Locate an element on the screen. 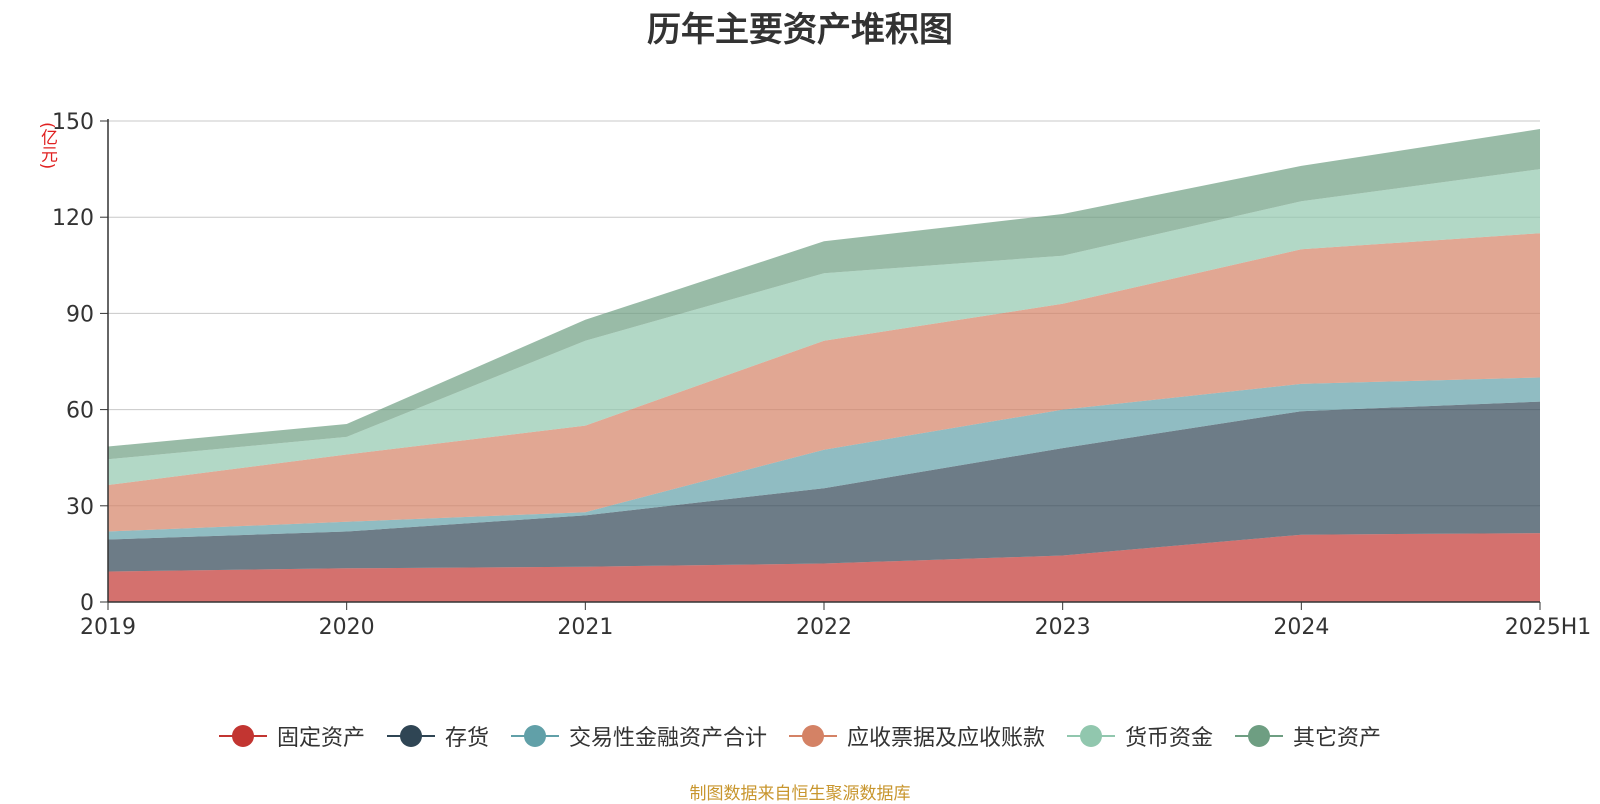 The width and height of the screenshot is (1600, 804). legend-item: 存货 is located at coordinates (437, 736).